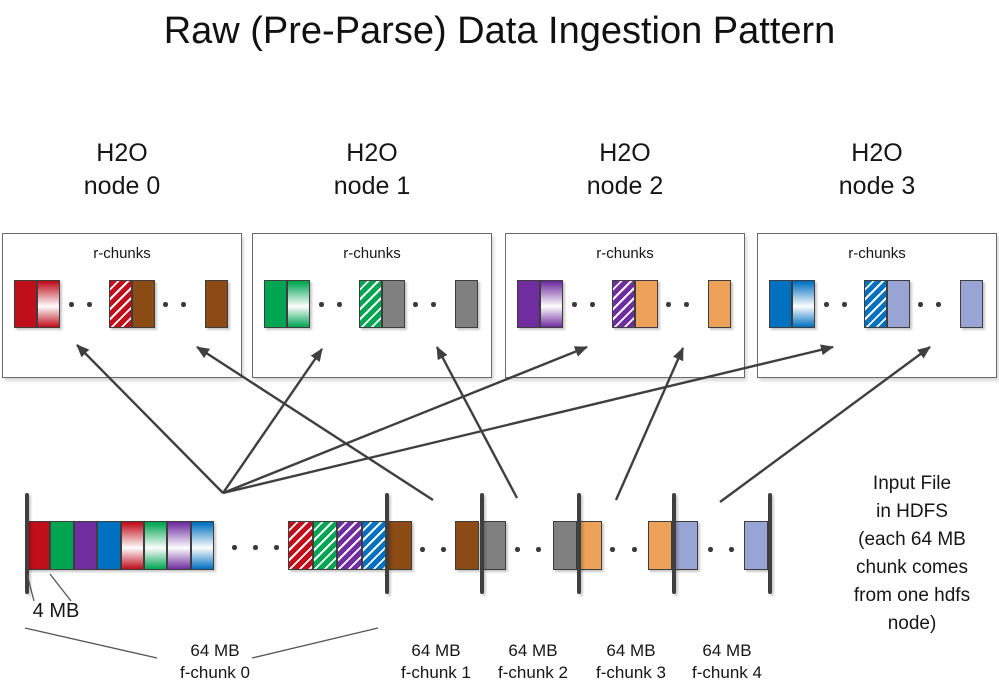 Image resolution: width=999 pixels, height=693 pixels. What do you see at coordinates (912, 595) in the screenshot?
I see `note-line-5: from one hdfs` at bounding box center [912, 595].